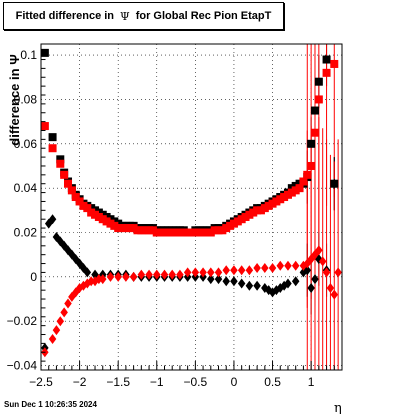 This screenshot has width=400, height=414. Describe the element at coordinates (26, 99) in the screenshot. I see `y-tick-label: 0.08` at that location.